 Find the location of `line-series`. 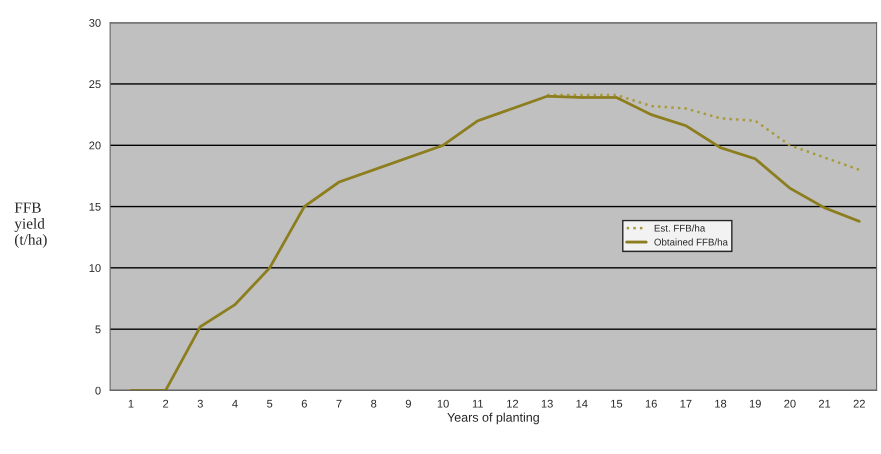

line-series is located at coordinates (703, 133).